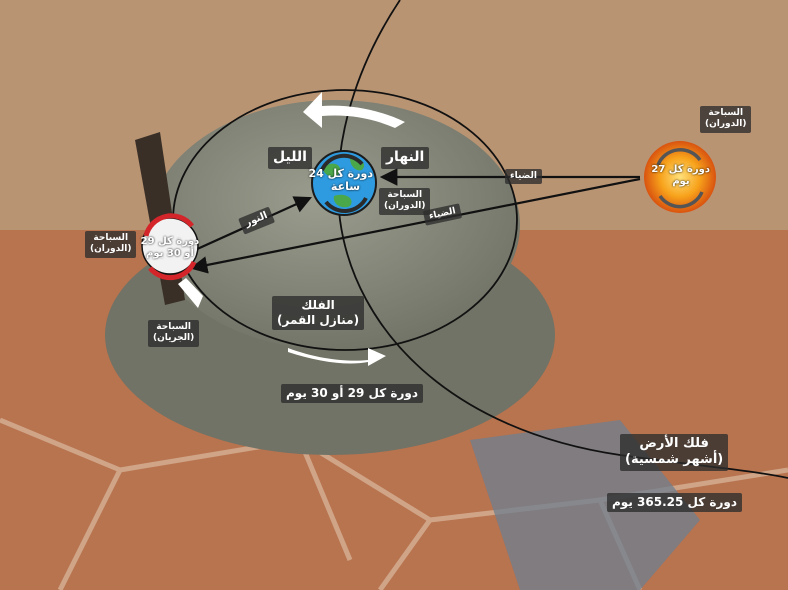 The image size is (788, 590). I want to click on moon-period-line2: أو 30 يوم, so click(170, 253).